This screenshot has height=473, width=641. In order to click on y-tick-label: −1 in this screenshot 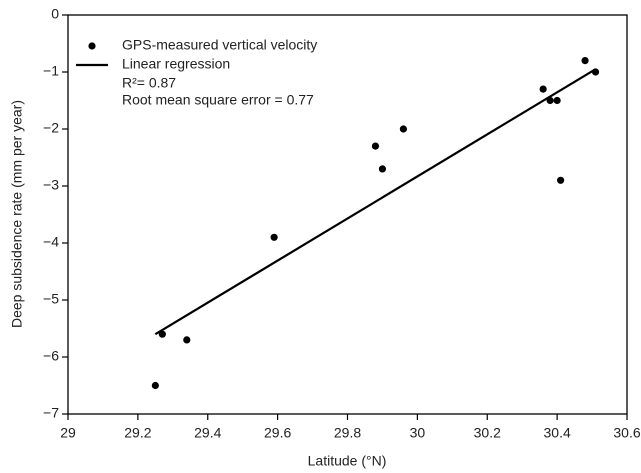, I will do `click(51, 71)`.